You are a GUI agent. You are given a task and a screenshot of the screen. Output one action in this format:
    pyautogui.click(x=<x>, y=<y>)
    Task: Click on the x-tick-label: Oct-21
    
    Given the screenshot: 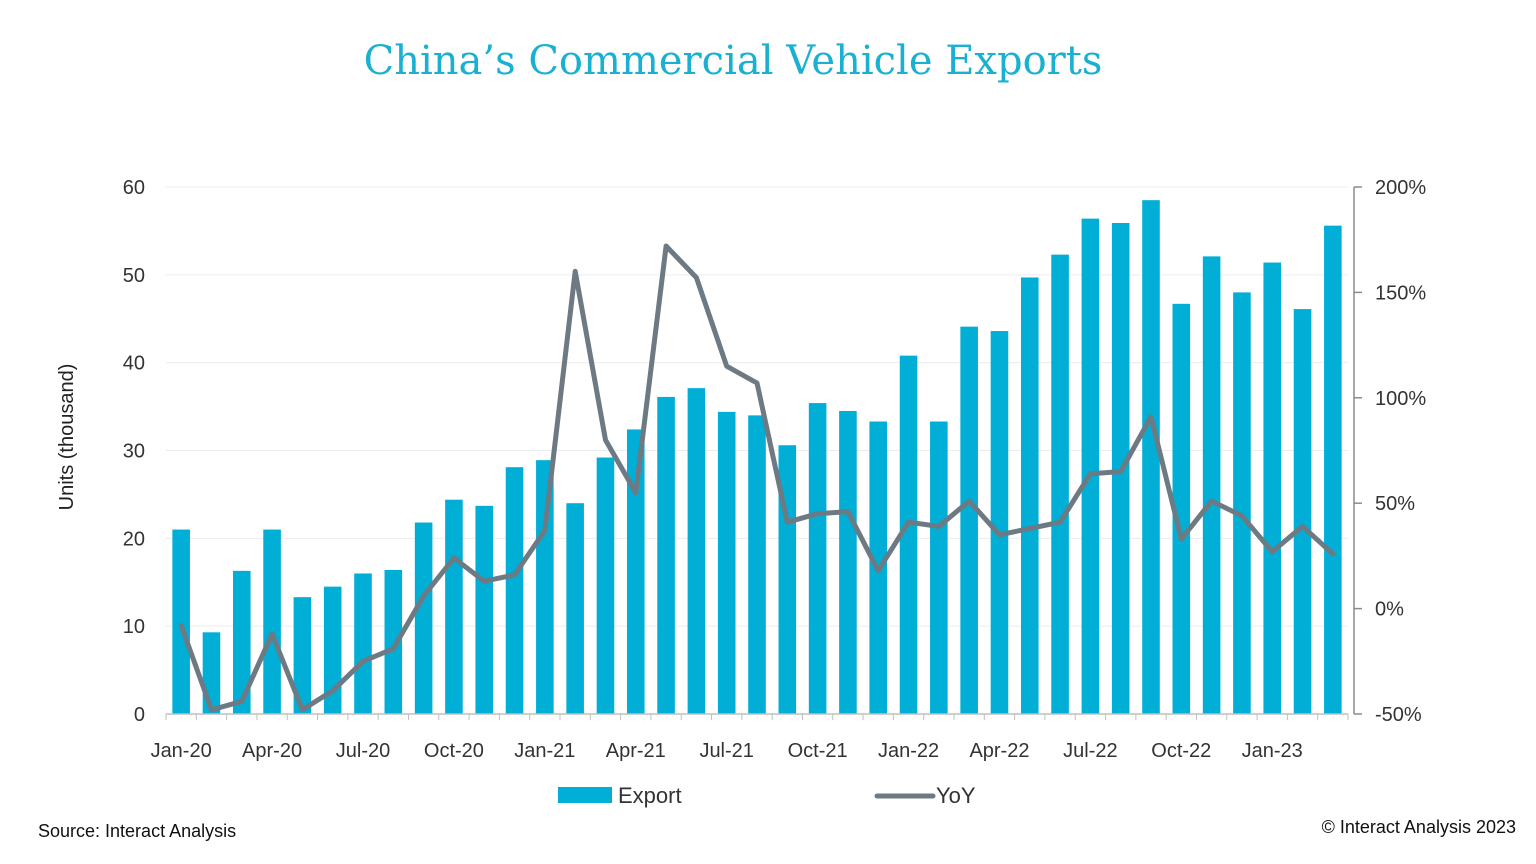 What is the action you would take?
    pyautogui.click(x=818, y=751)
    